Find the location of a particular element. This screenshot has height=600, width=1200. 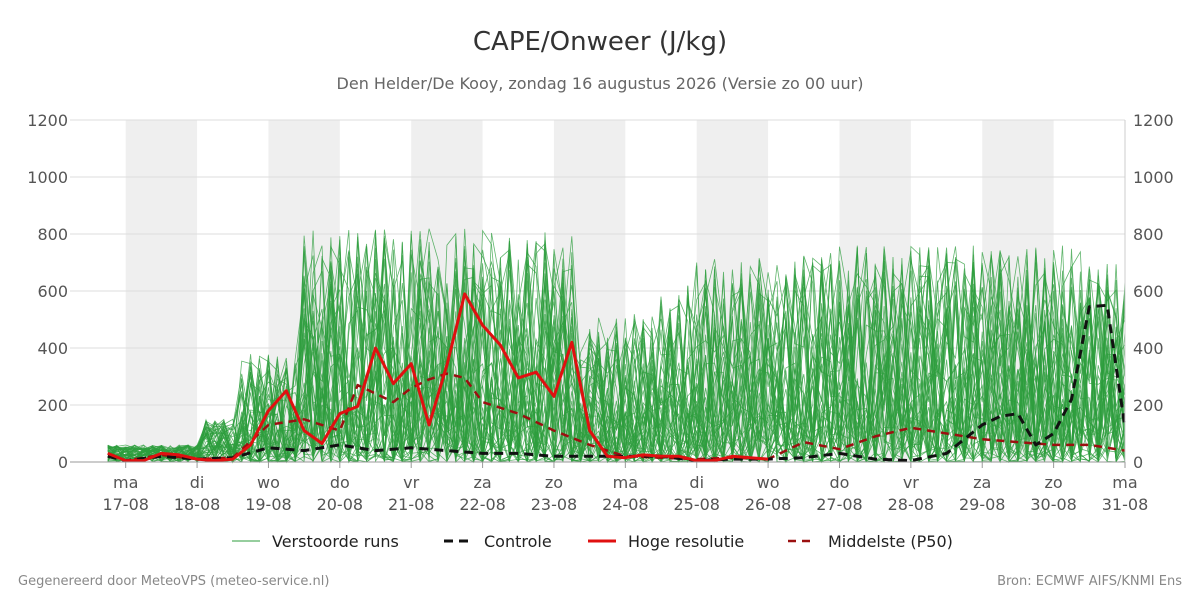

y-tick-label-left: 800 is located at coordinates (52, 234).